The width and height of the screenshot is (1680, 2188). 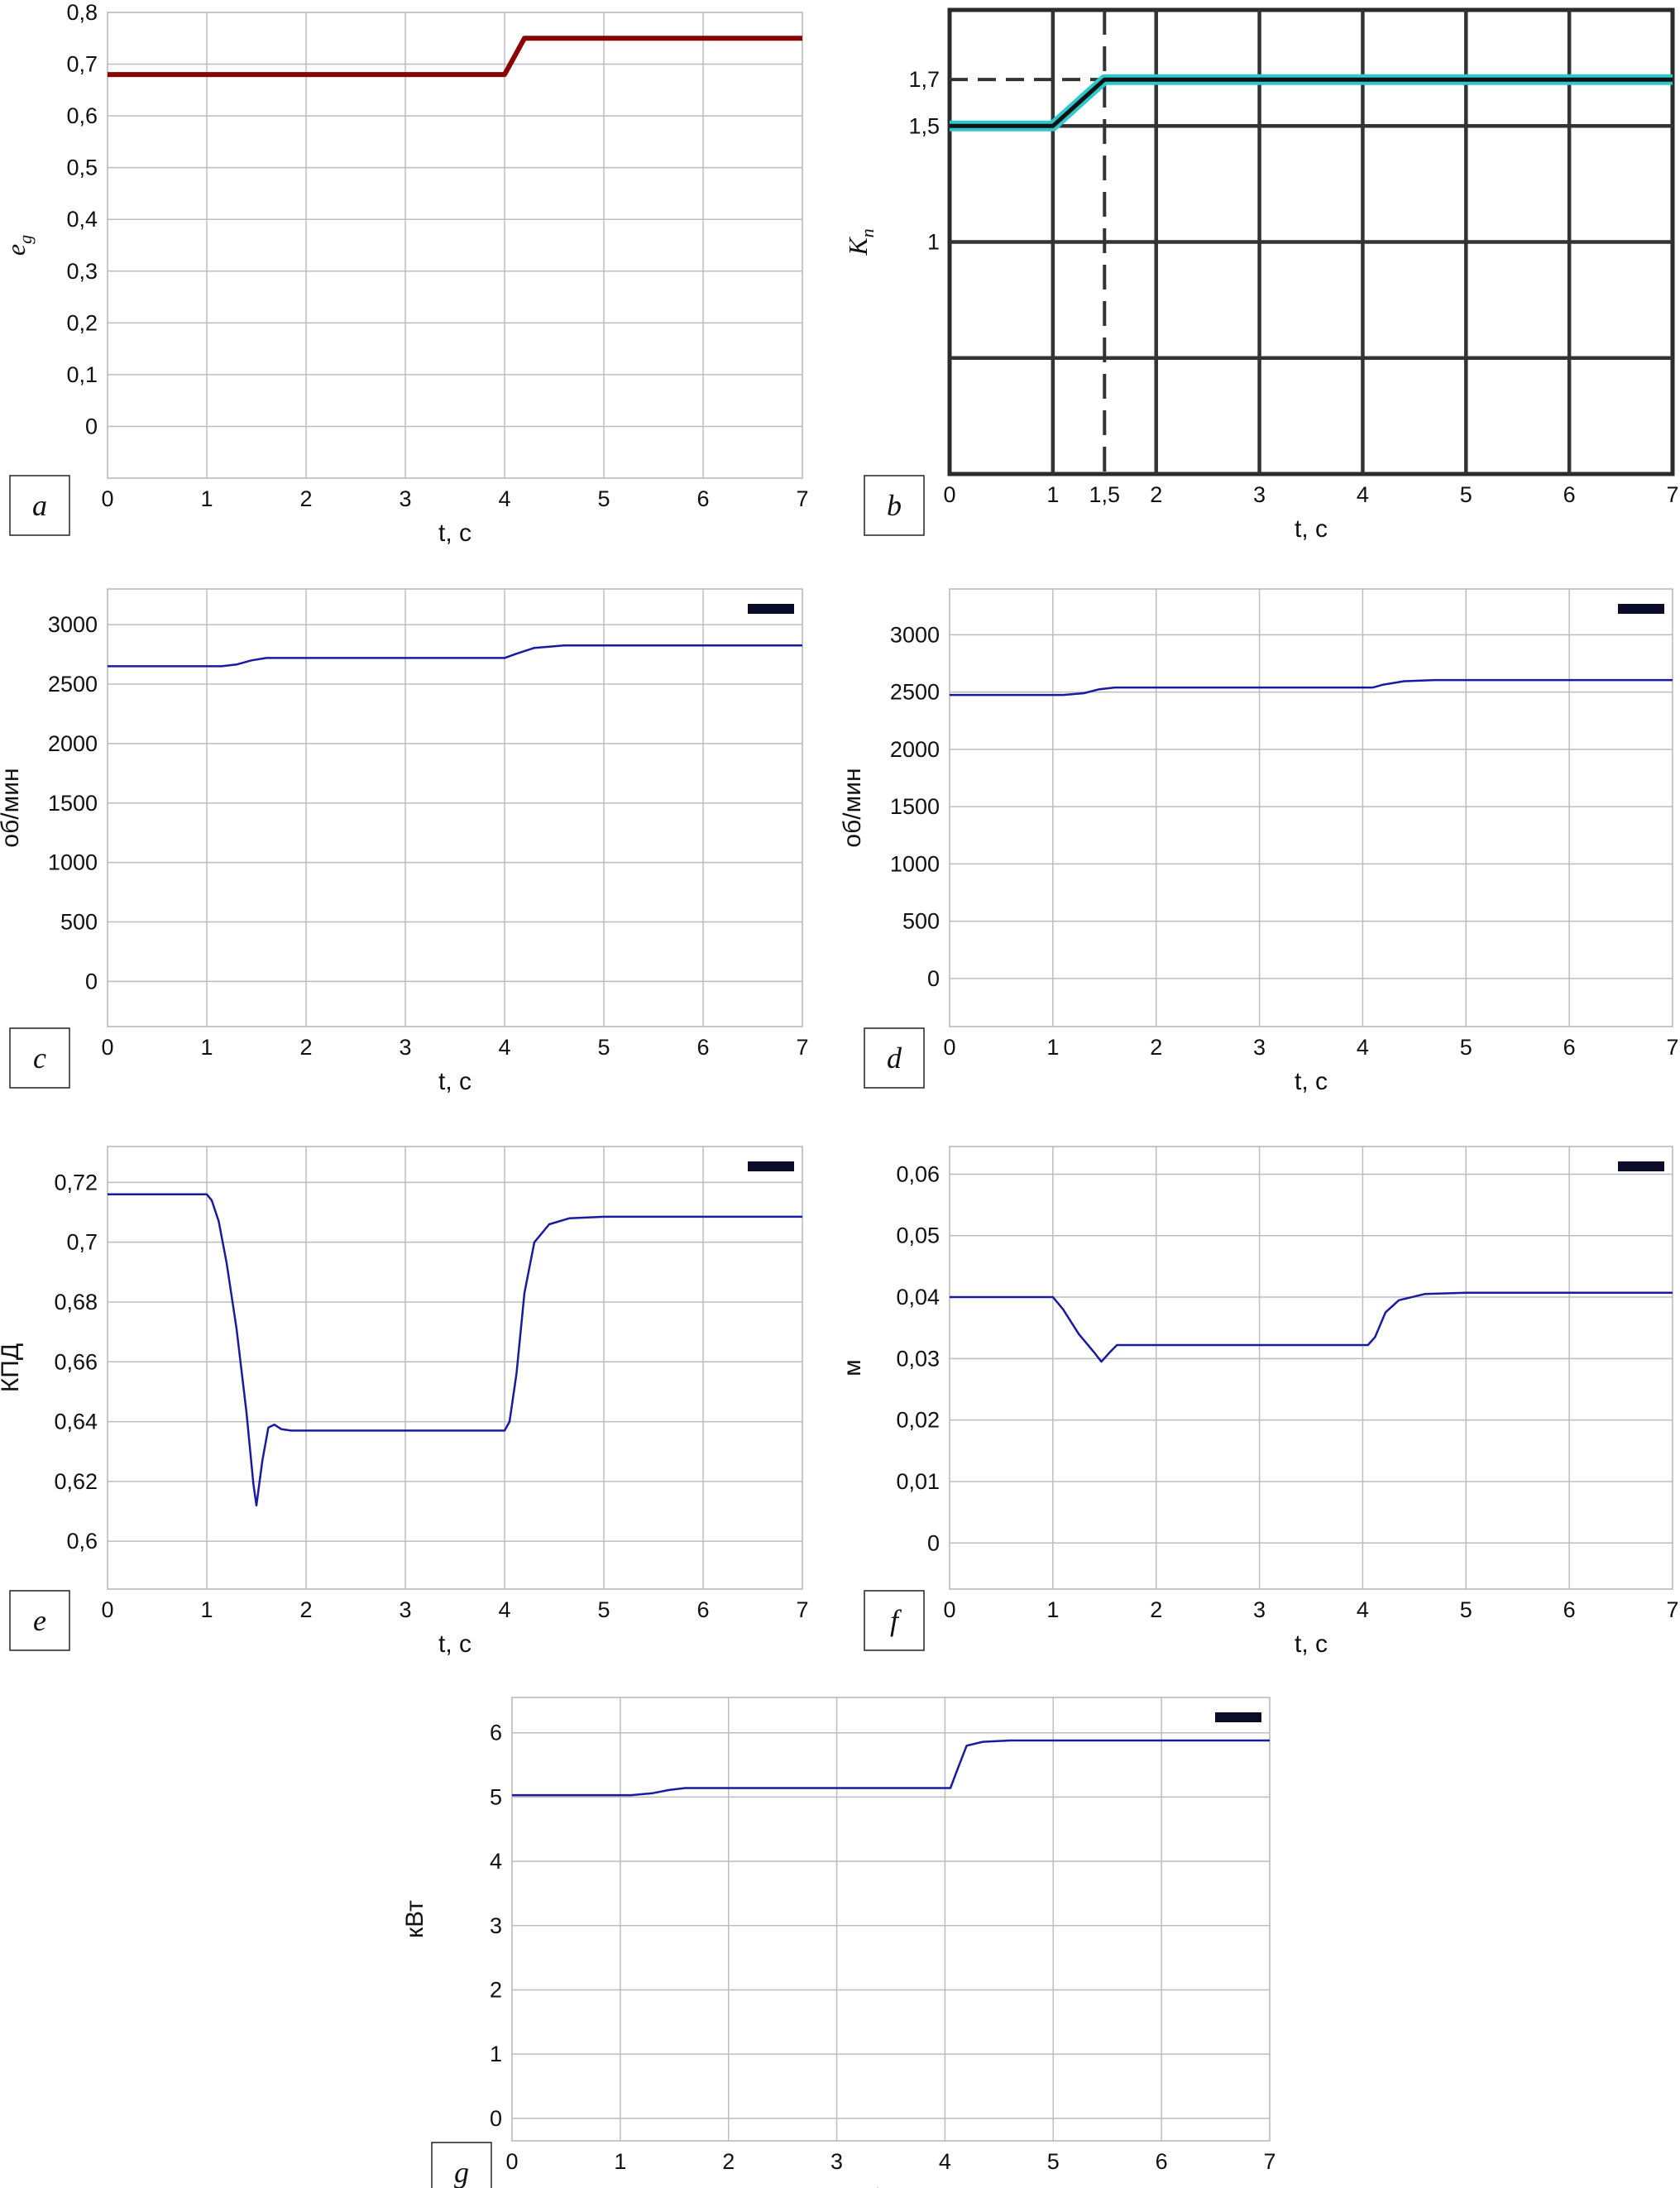 What do you see at coordinates (918, 1235) in the screenshot?
I see `y-tick-label: 0,05` at bounding box center [918, 1235].